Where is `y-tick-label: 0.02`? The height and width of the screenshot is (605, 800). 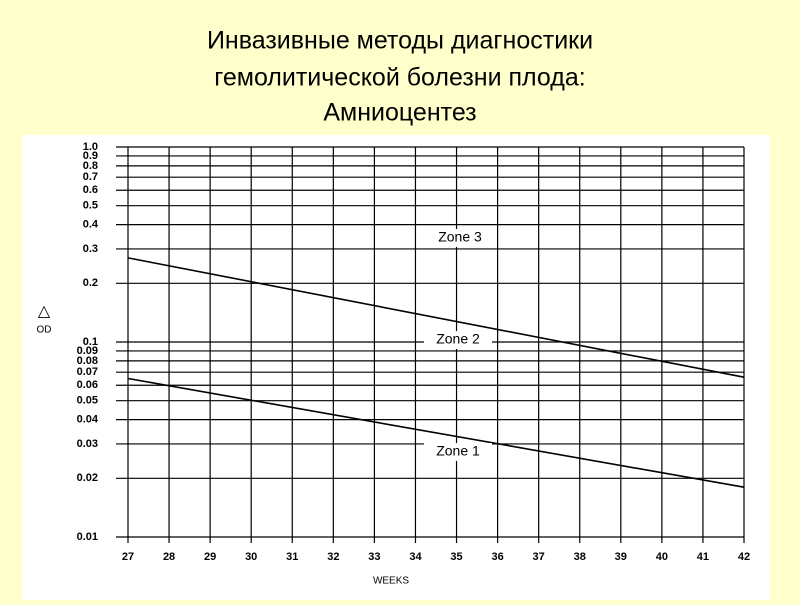
y-tick-label: 0.02 is located at coordinates (87, 478).